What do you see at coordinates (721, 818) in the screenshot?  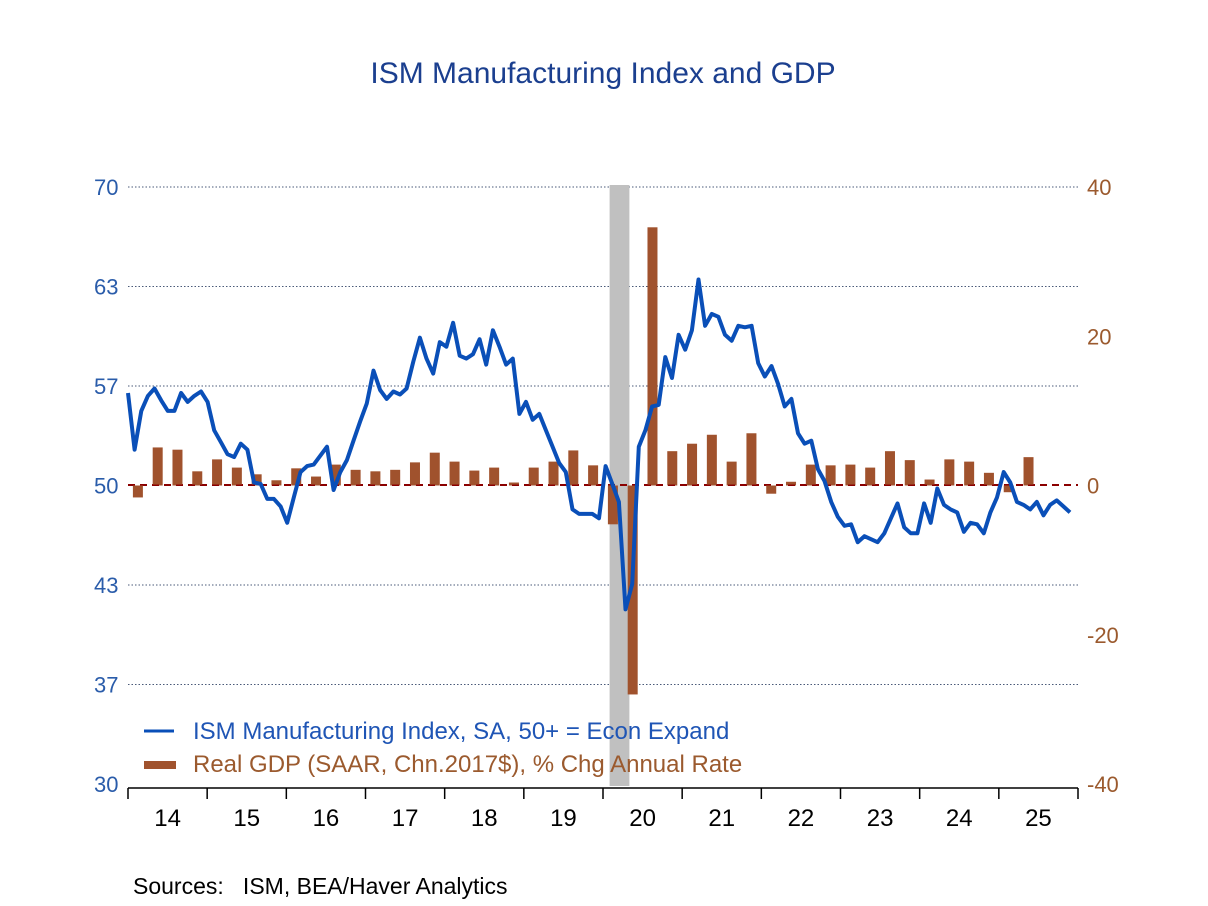 I see `x-tick-label: 21` at bounding box center [721, 818].